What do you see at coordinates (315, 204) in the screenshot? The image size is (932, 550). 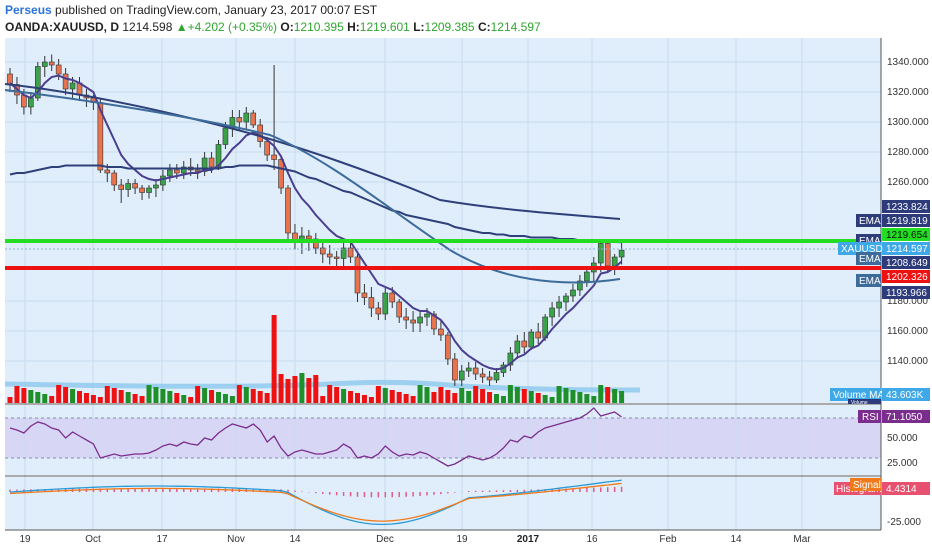 I see `ema-long-line` at bounding box center [315, 204].